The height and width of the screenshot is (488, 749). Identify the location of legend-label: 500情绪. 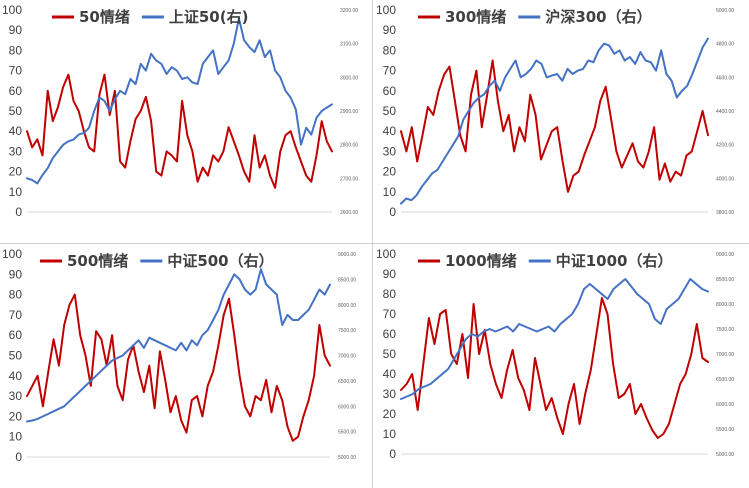
(97, 261).